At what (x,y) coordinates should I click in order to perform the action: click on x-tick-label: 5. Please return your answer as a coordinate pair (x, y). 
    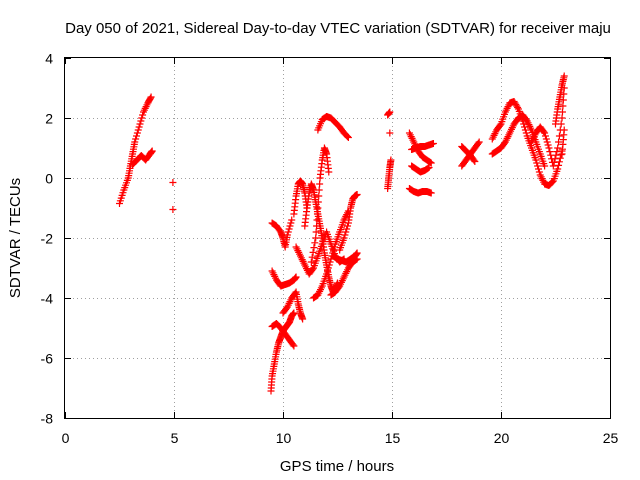
    Looking at the image, I should click on (175, 438).